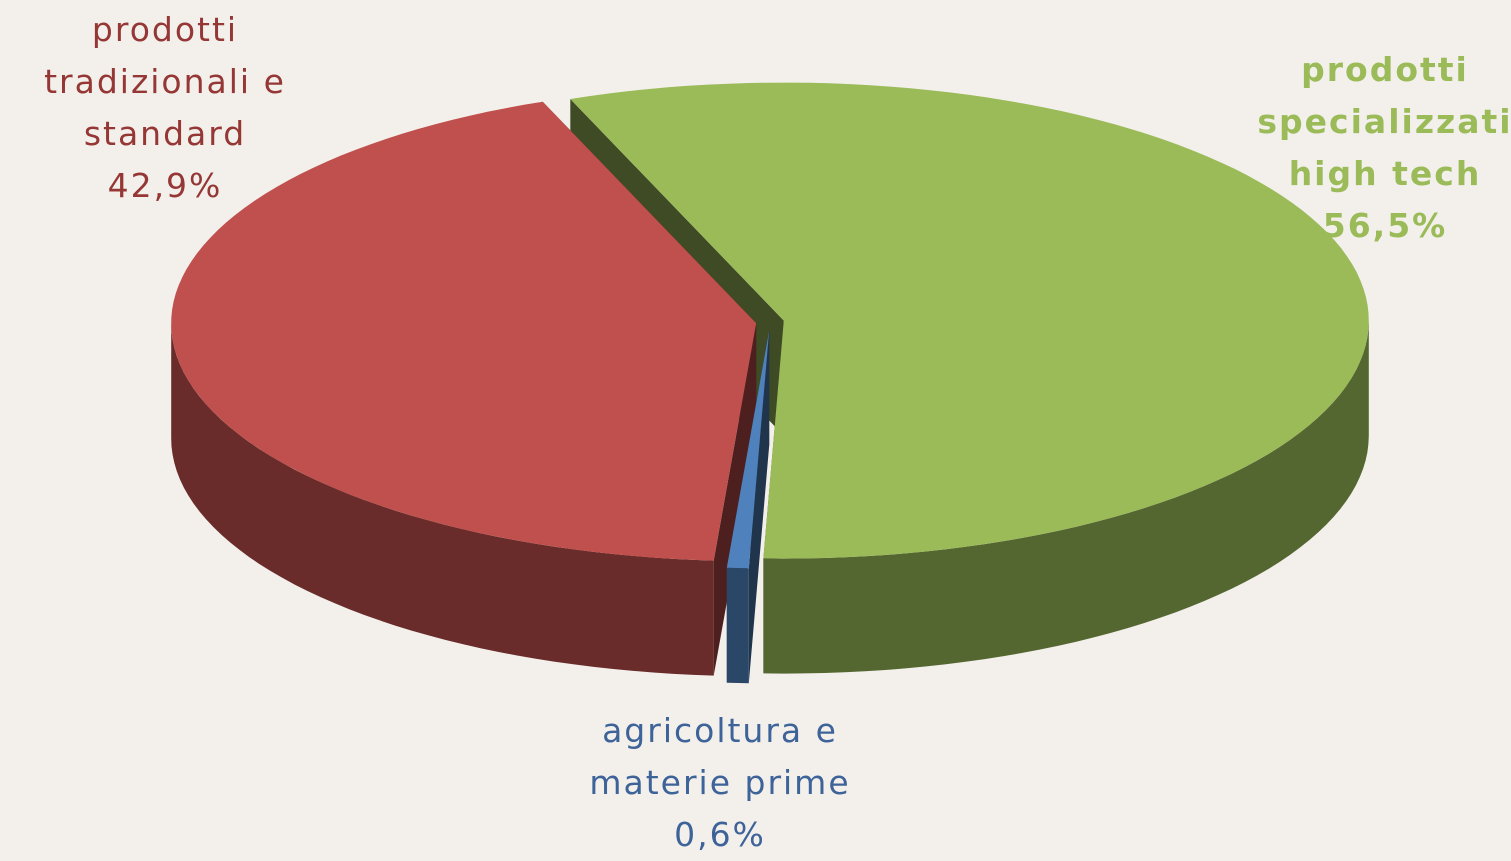  Describe the element at coordinates (1384, 121) in the screenshot. I see `label-name: prodotti specializzati high tech` at that location.